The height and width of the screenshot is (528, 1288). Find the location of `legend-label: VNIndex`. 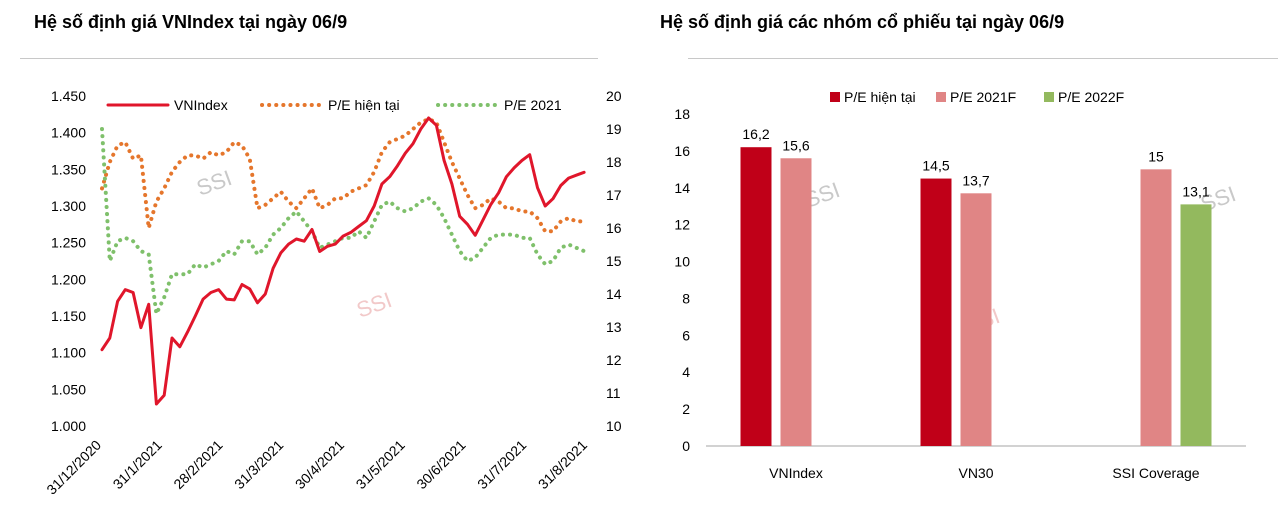

legend-label: VNIndex is located at coordinates (201, 105).